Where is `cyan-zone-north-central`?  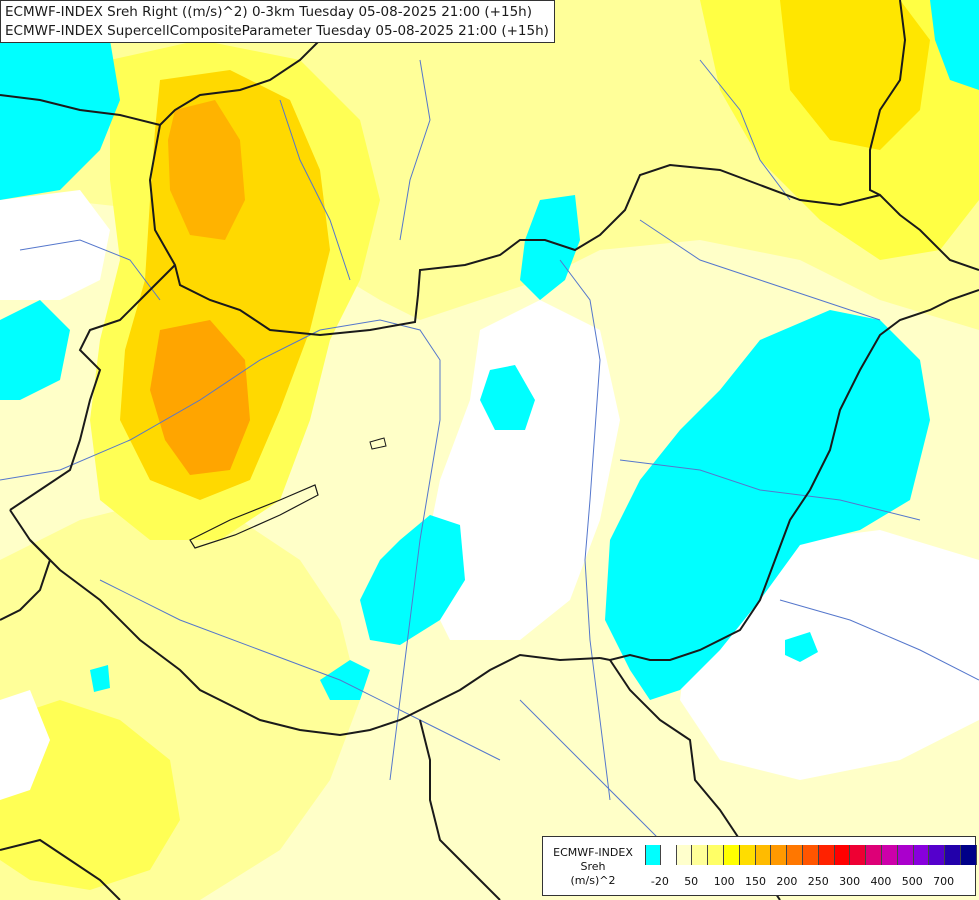 cyan-zone-north-central is located at coordinates (550, 247).